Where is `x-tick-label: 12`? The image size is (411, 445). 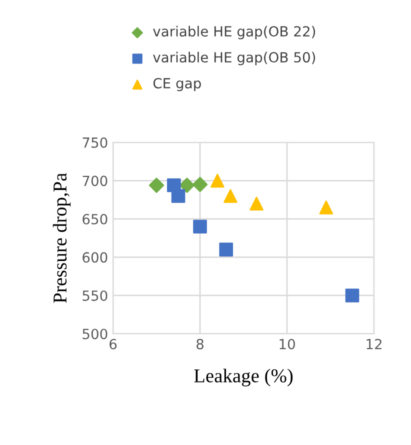 x-tick-label: 12 is located at coordinates (374, 344).